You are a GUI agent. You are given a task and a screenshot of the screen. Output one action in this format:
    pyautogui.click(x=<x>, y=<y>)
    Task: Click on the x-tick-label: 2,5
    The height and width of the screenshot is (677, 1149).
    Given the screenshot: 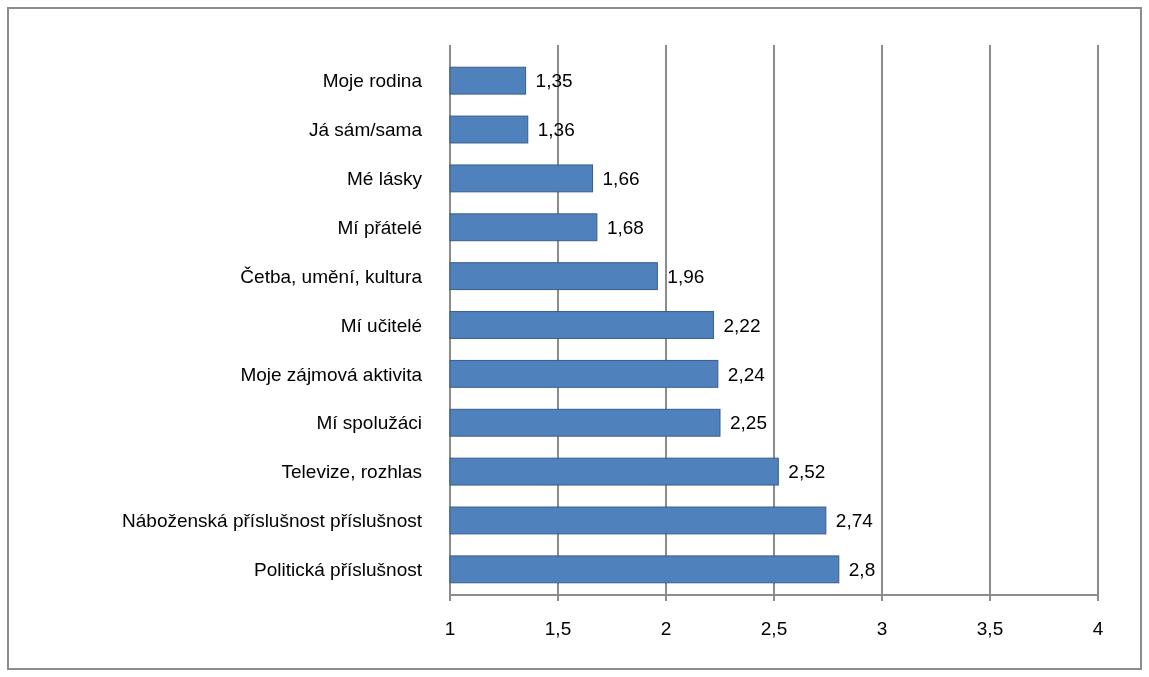 What is the action you would take?
    pyautogui.click(x=774, y=628)
    